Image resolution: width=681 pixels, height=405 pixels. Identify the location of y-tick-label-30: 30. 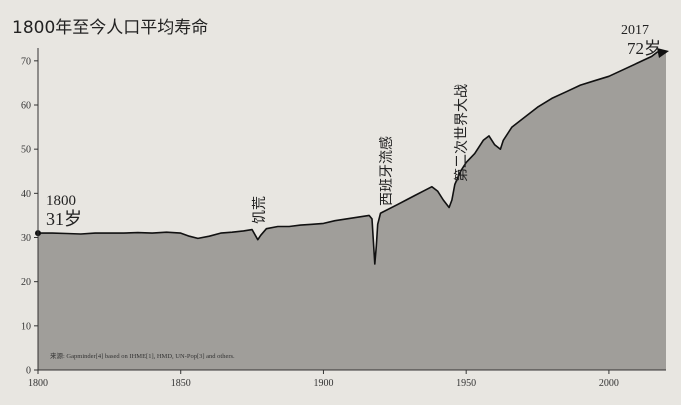
(26, 238).